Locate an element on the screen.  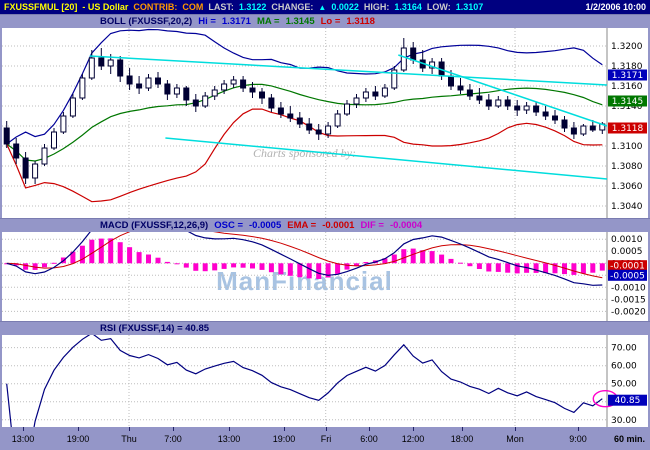
svg-text: 50.00 is located at coordinates (624, 385).